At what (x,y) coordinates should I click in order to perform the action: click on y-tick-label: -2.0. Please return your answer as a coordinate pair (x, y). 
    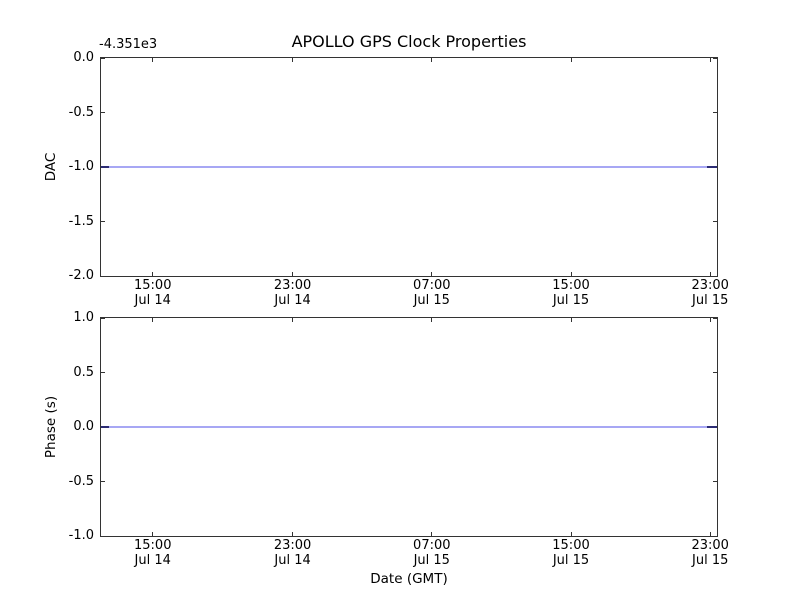
    Looking at the image, I should click on (81, 275).